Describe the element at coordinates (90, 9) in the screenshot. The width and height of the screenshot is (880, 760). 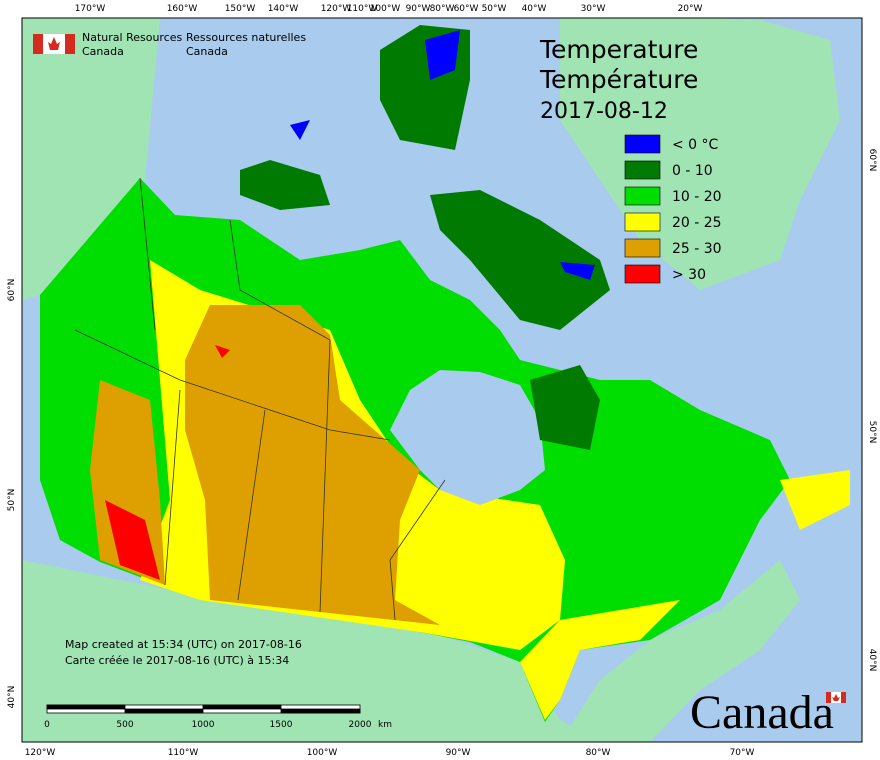
I see `graticule-label: 170°W` at that location.